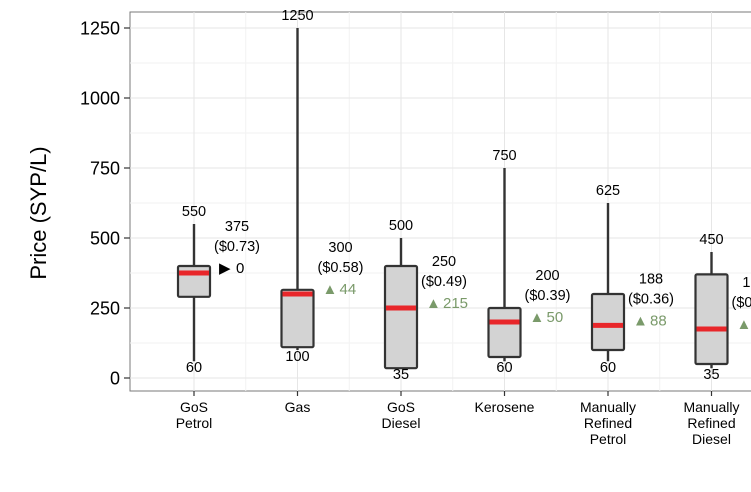 Image resolution: width=751 pixels, height=492 pixels. What do you see at coordinates (529, 262) in the screenshot?
I see `box-kerosene: 750 60 200 ($0.39) ▲ 50` at bounding box center [529, 262].